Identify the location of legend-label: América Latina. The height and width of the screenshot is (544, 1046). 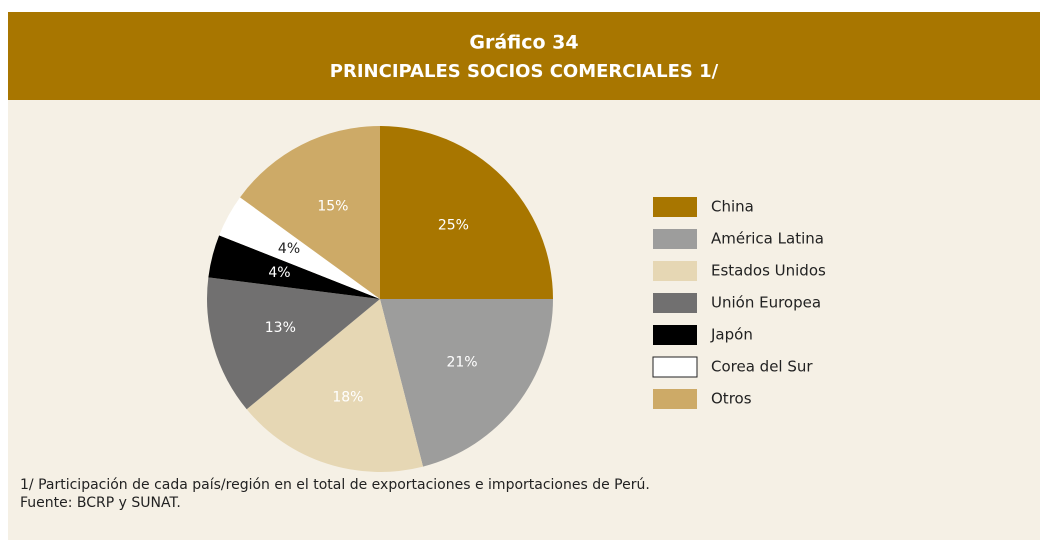
(767, 239).